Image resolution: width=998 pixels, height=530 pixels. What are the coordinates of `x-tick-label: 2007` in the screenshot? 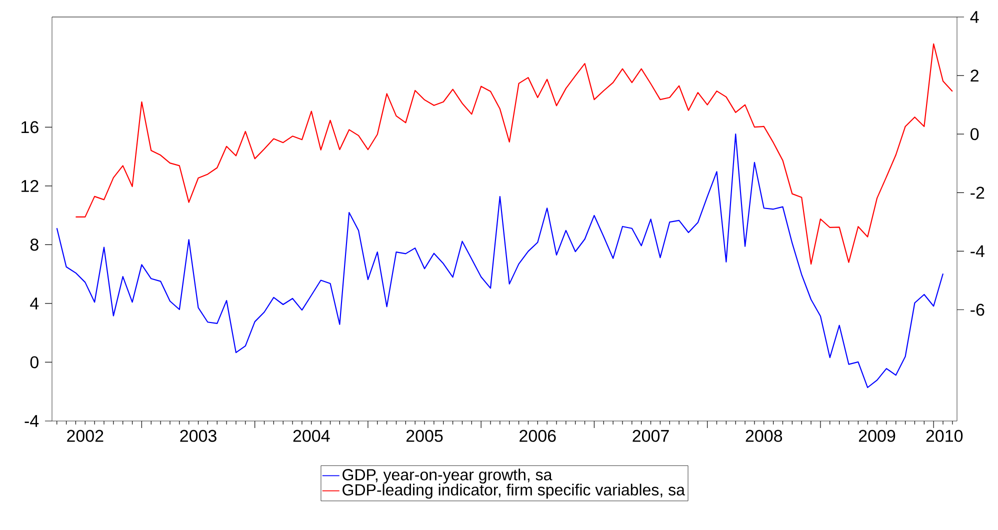 It's located at (650, 436).